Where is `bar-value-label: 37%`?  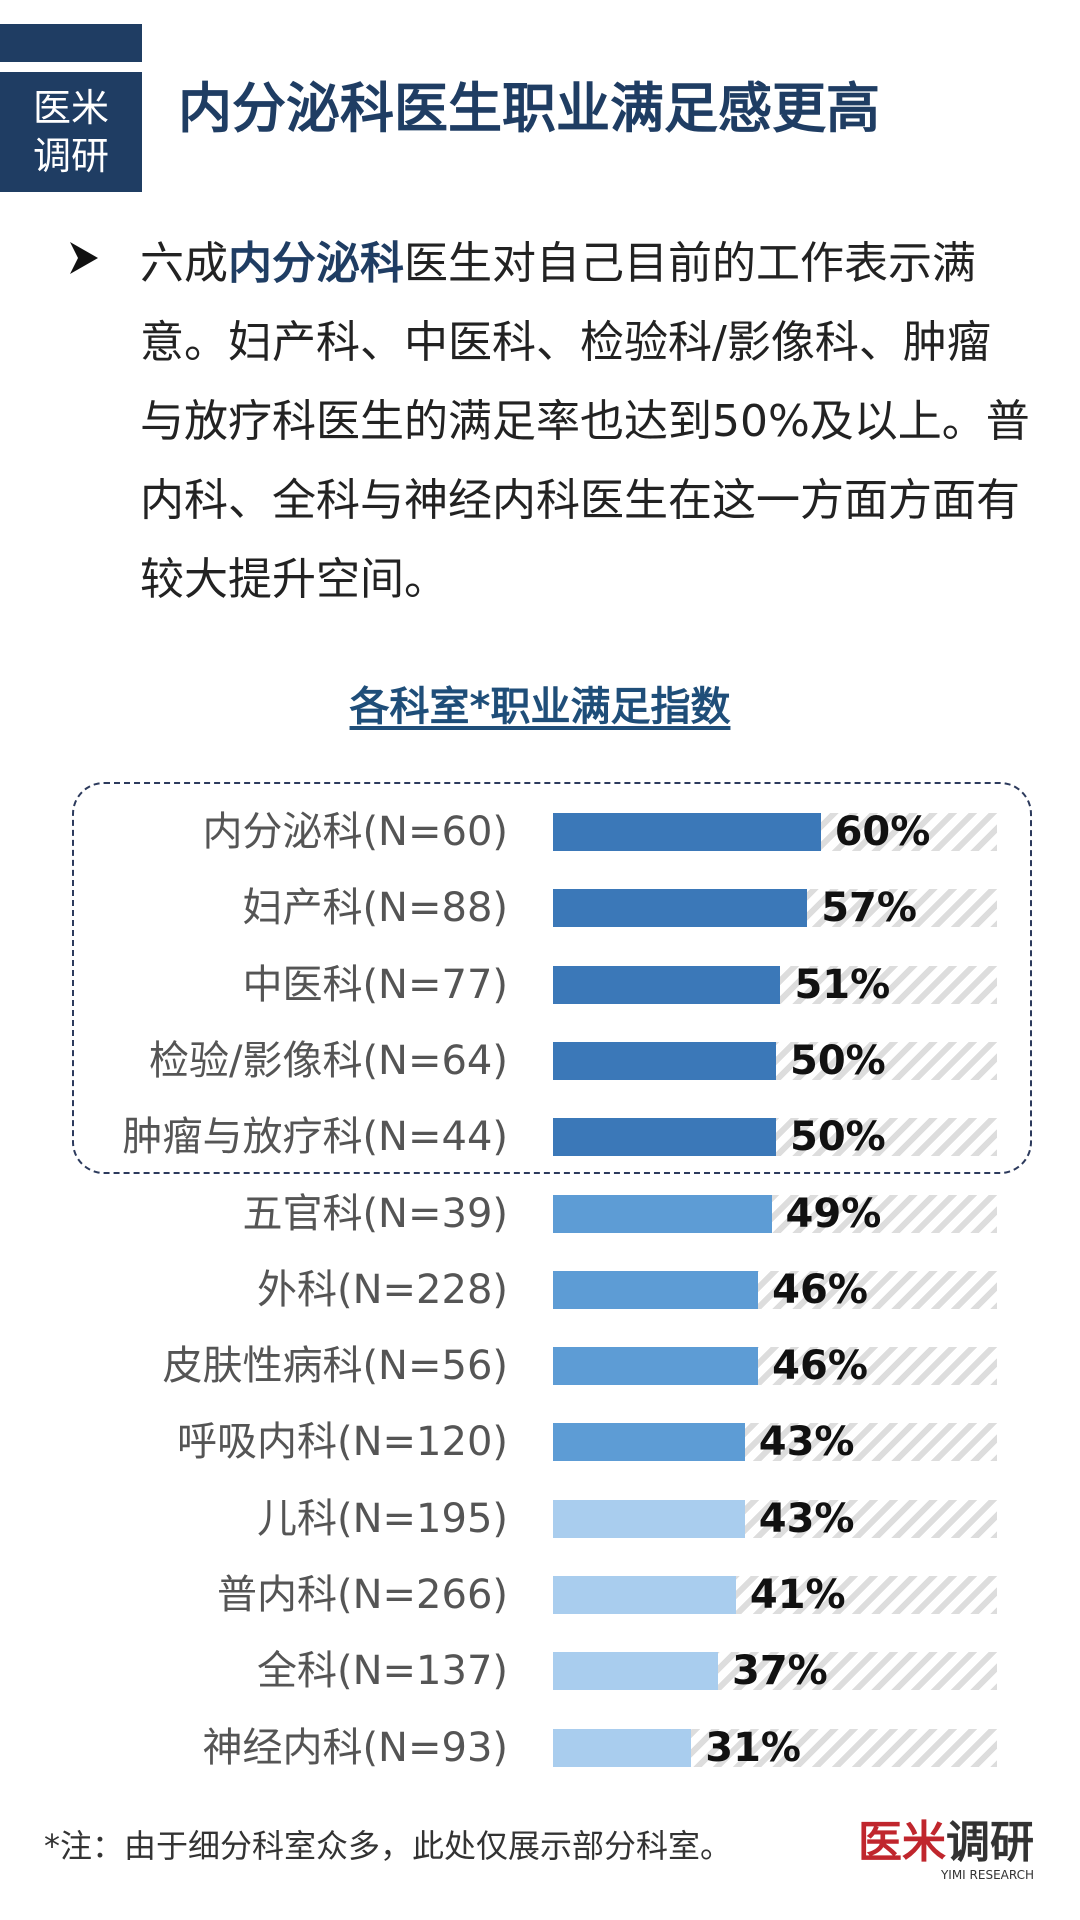 bar-value-label: 37% is located at coordinates (780, 1671).